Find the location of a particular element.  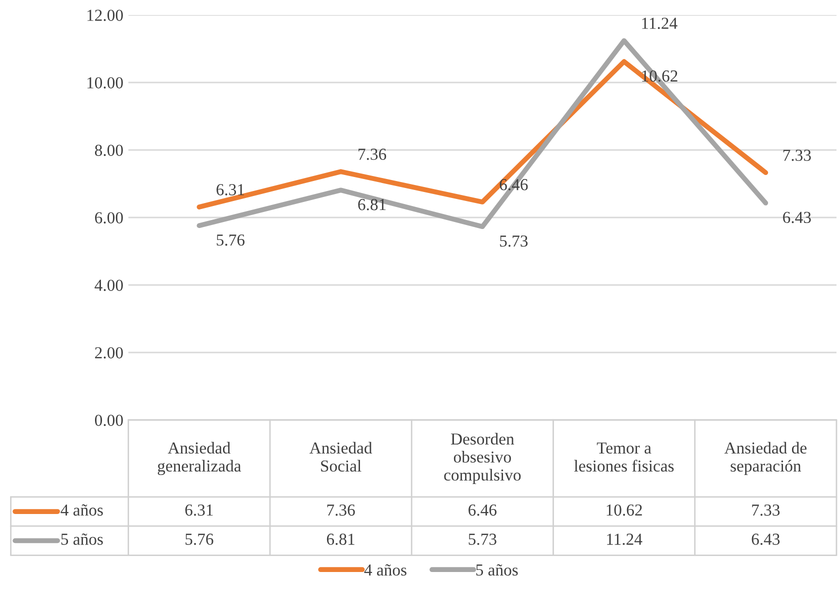

x-tick-label: Ansiedad de separación is located at coordinates (765, 459).